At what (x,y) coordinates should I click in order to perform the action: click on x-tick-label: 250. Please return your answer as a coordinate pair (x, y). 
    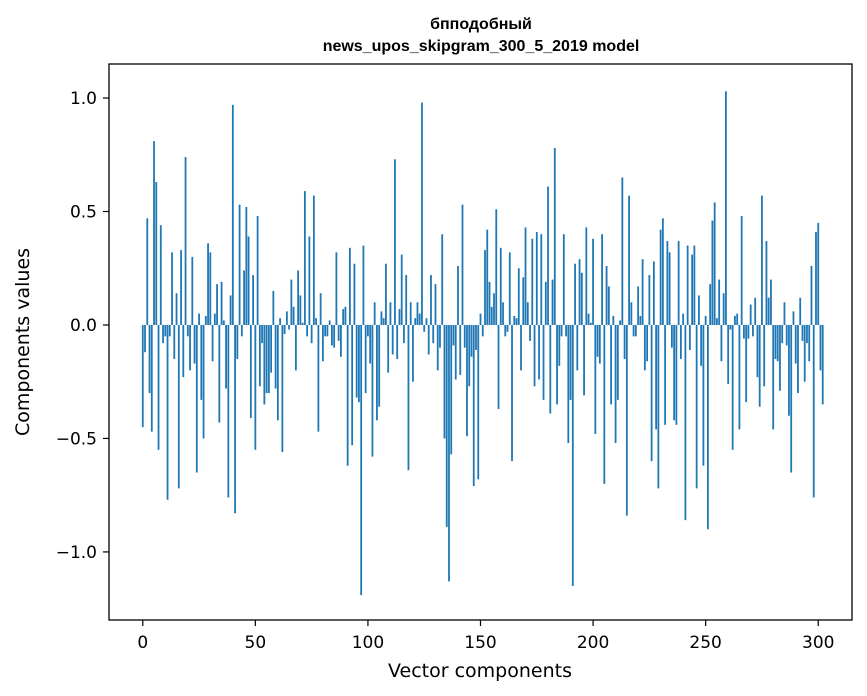
    Looking at the image, I should click on (705, 643).